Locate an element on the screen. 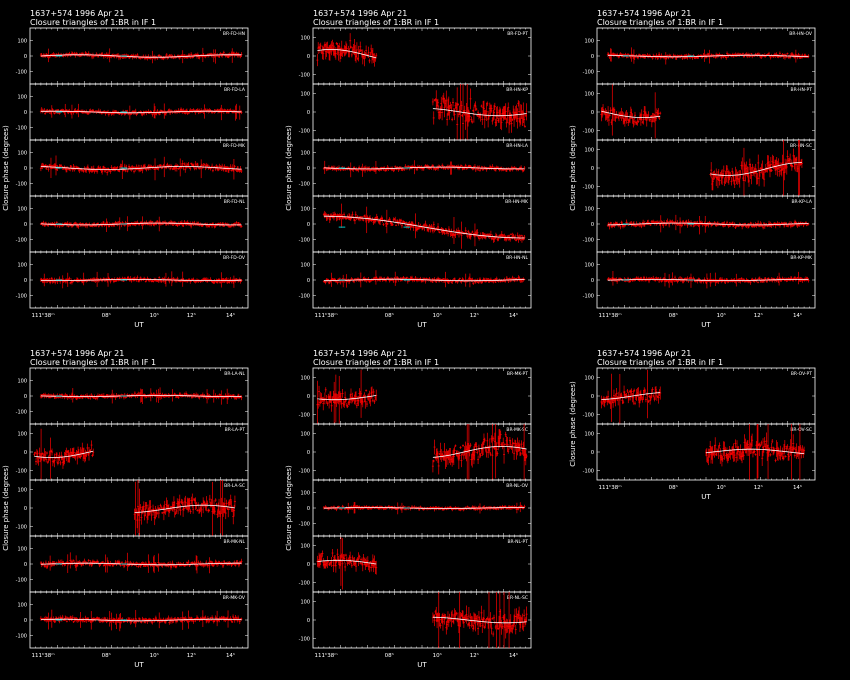 This screenshot has height=680, width=850. x-tick-label: 111ʰ38ᵐ is located at coordinates (44, 315).